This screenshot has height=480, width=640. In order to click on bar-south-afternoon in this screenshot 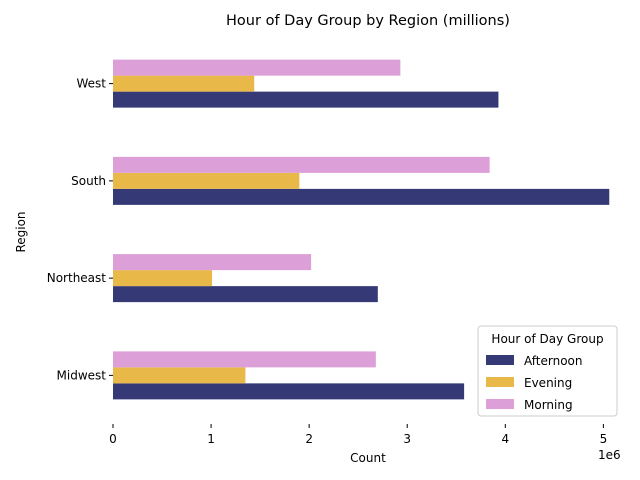, I will do `click(361, 196)`.